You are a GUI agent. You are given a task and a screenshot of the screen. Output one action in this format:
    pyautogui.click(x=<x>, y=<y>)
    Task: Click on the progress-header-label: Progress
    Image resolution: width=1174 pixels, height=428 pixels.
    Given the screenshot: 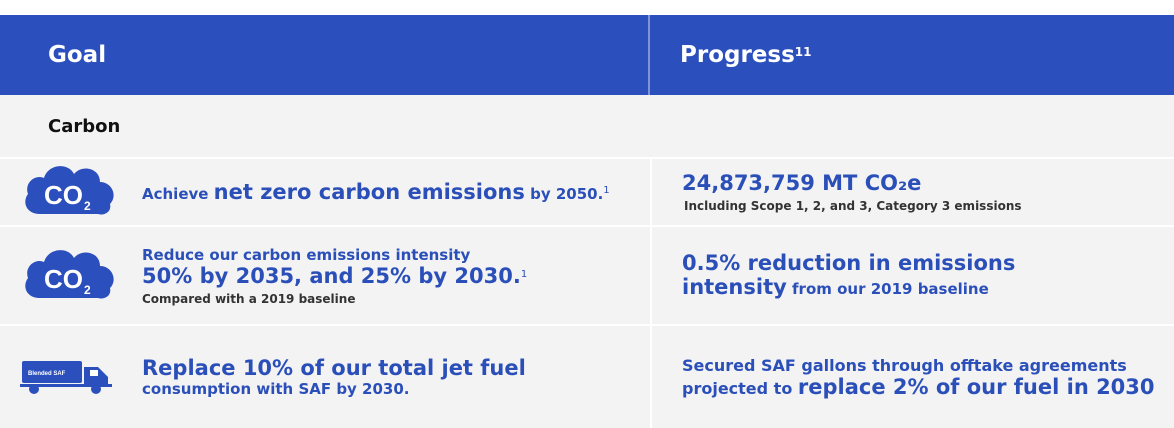 What is the action you would take?
    pyautogui.click(x=737, y=55)
    